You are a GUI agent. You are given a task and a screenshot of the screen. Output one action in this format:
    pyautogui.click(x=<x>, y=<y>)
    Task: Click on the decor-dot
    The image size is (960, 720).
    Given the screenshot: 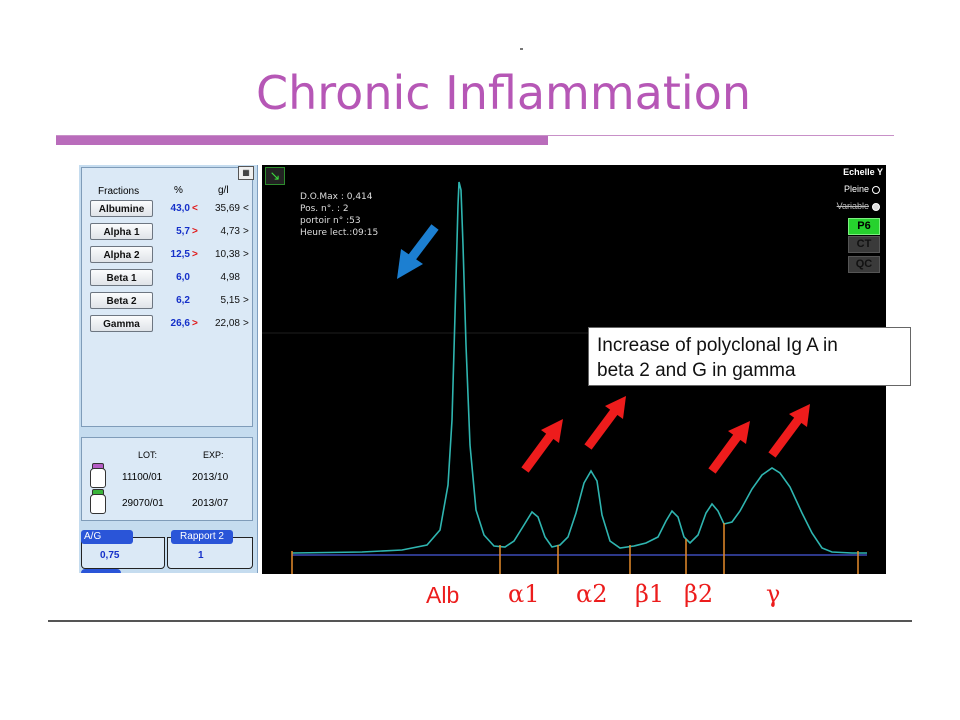 What is the action you would take?
    pyautogui.click(x=521, y=49)
    